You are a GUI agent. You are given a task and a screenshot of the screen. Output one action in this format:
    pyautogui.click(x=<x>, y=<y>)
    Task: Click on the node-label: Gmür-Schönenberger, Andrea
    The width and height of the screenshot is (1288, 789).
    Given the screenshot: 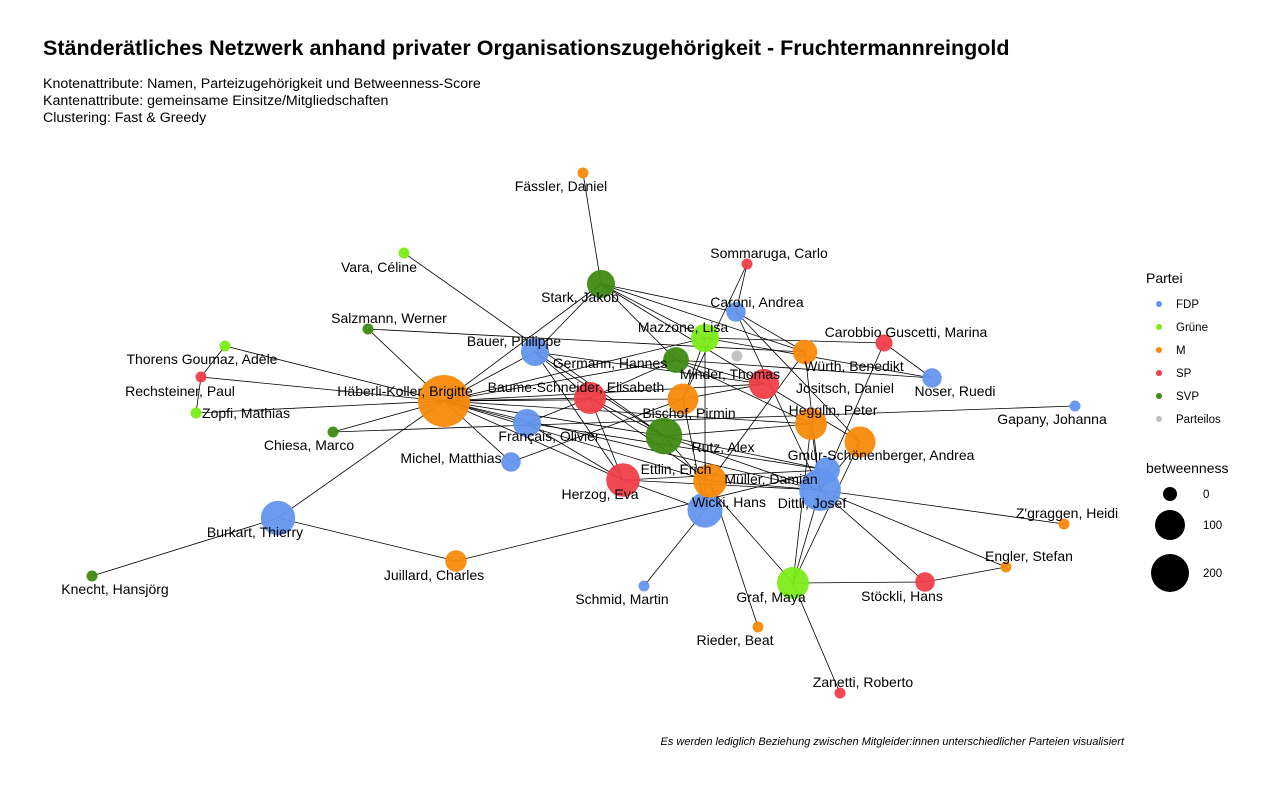 What is the action you would take?
    pyautogui.click(x=881, y=455)
    